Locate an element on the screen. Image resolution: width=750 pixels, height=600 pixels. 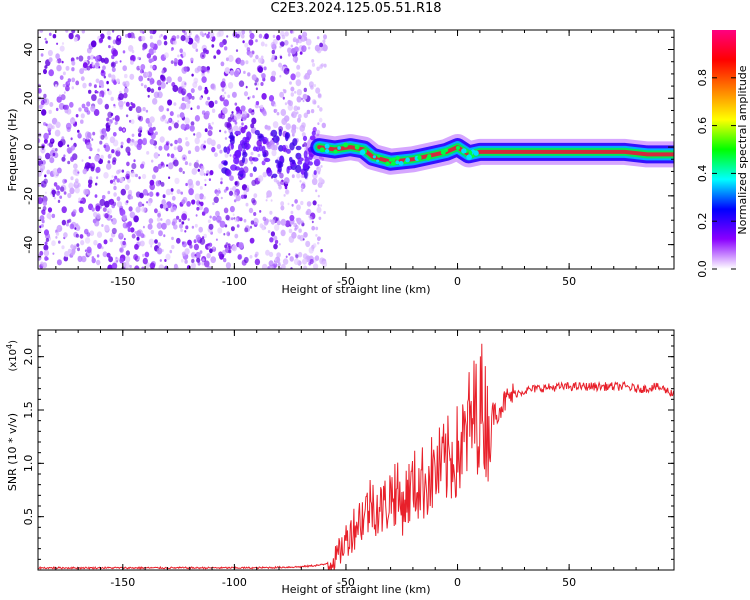
signal-blob is located at coordinates (476, 153).